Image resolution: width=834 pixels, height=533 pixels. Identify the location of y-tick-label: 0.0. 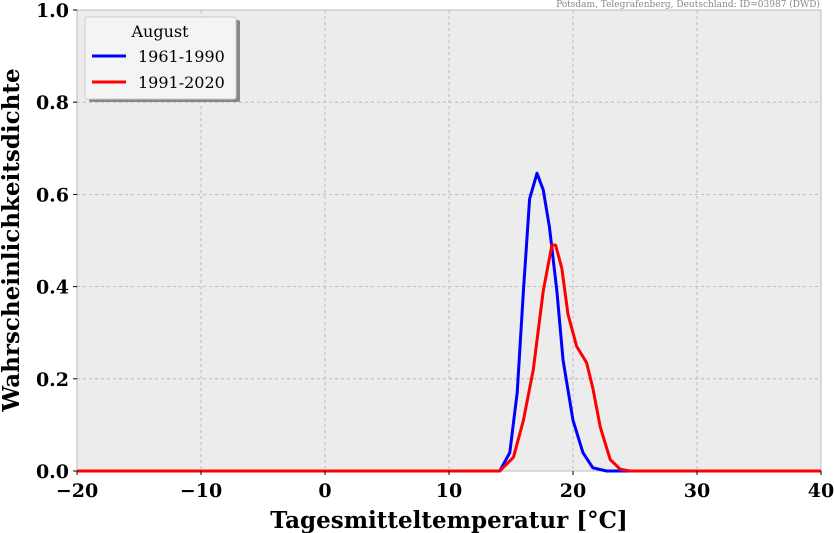
(52, 472).